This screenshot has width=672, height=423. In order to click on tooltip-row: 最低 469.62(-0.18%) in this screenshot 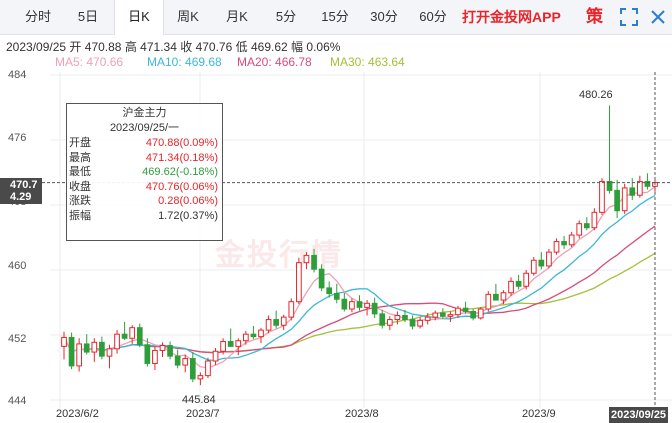, I will do `click(144, 172)`.